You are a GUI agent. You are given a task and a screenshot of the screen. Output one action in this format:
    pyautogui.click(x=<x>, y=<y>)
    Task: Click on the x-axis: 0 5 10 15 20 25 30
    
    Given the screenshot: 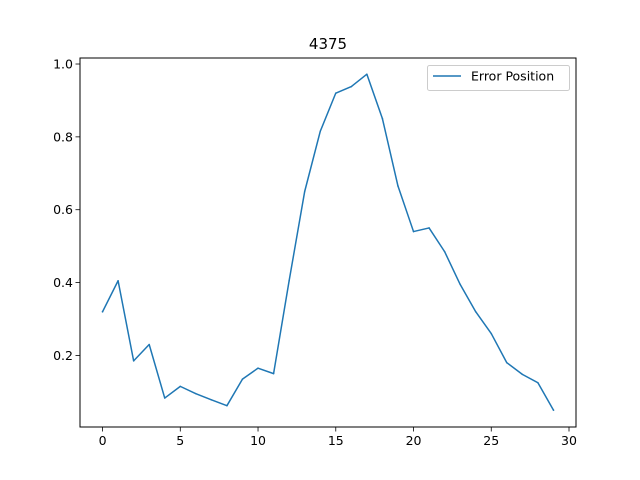 What is the action you would take?
    pyautogui.click(x=338, y=437)
    